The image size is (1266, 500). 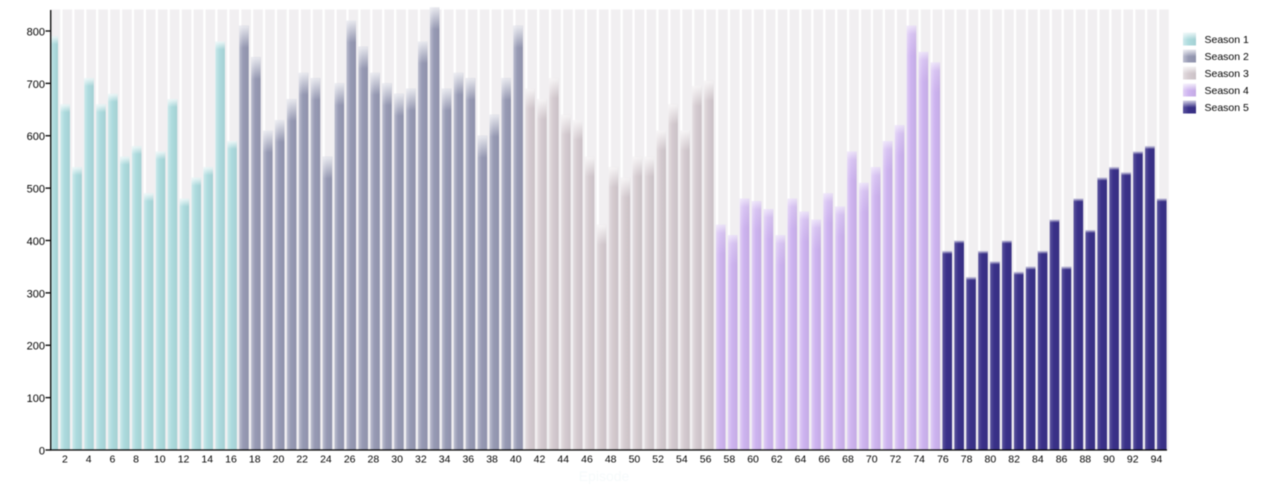 I want to click on svg-text: 48, so click(x=611, y=459).